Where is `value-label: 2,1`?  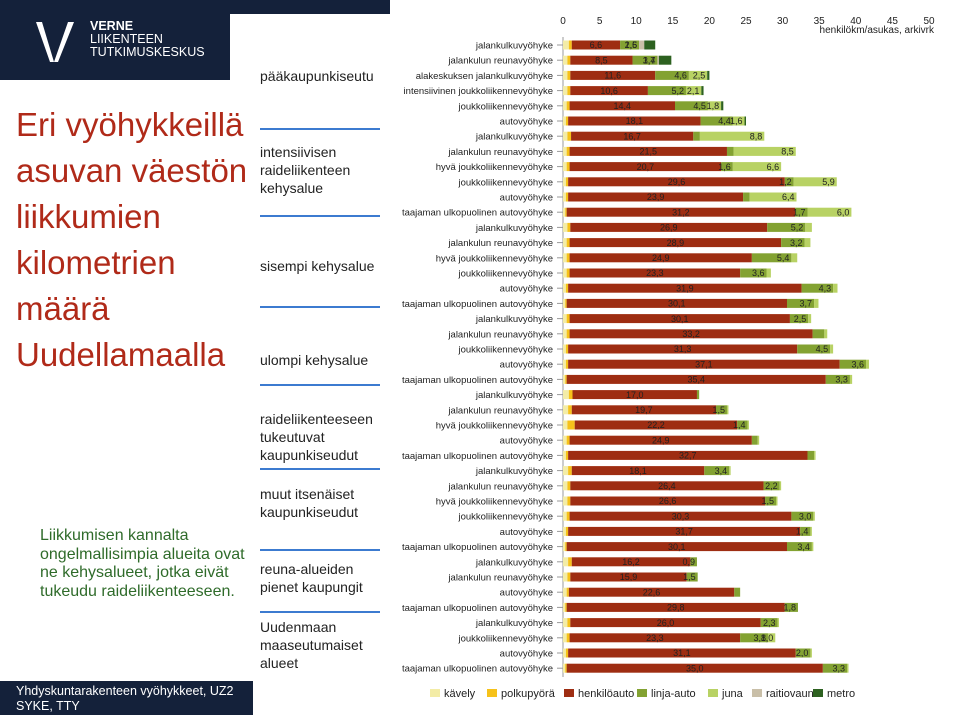
value-label: 2,1 is located at coordinates (693, 91).